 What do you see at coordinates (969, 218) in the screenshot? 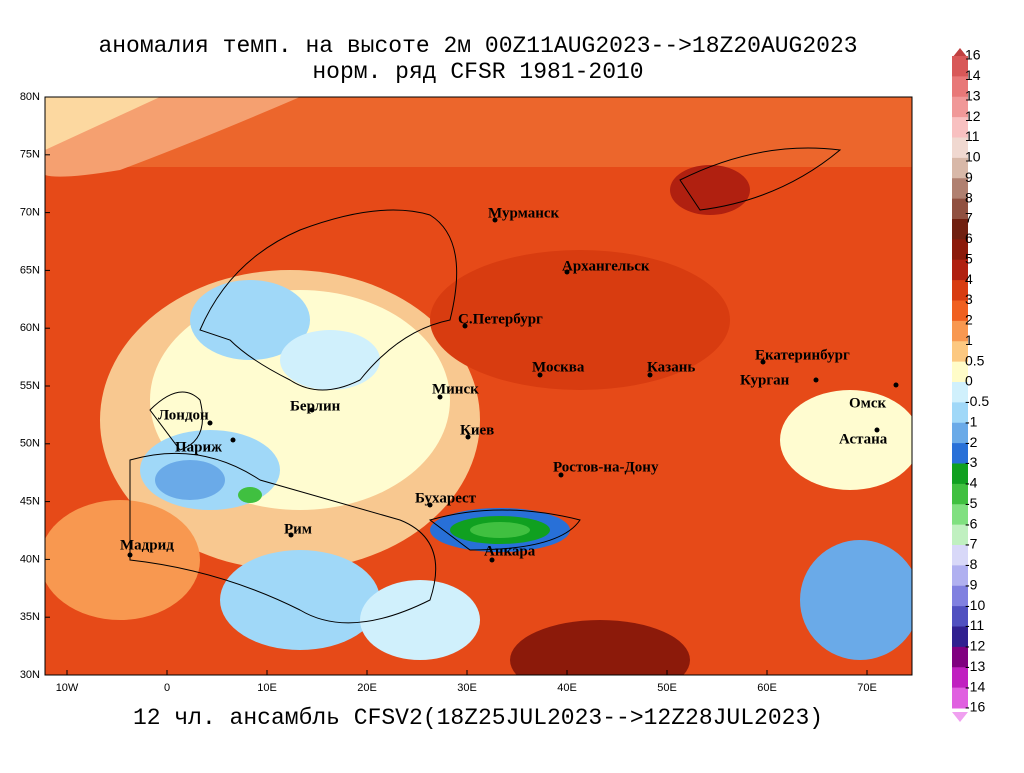
I see `colorbar-label: 7` at bounding box center [969, 218].